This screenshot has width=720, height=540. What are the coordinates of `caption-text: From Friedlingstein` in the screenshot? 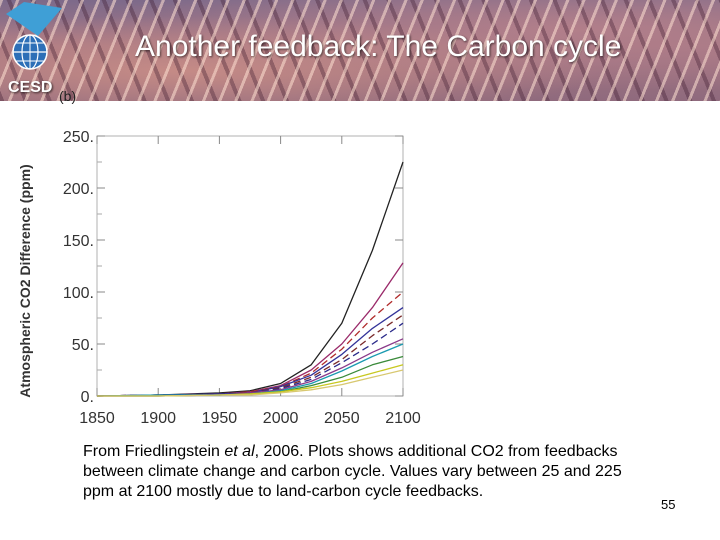 It's located at (154, 451).